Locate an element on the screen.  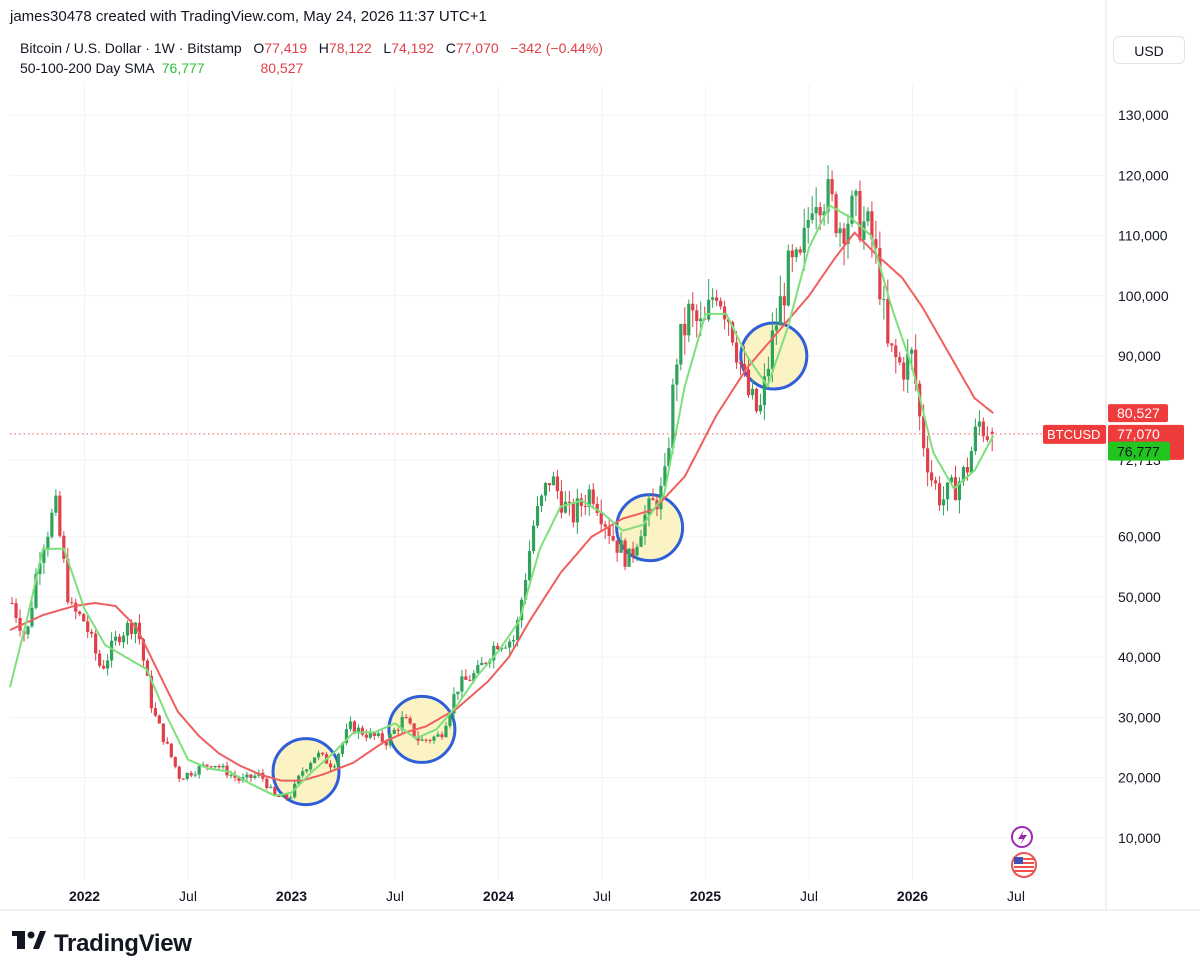
y-tick-label: 120,000 is located at coordinates (1143, 175).